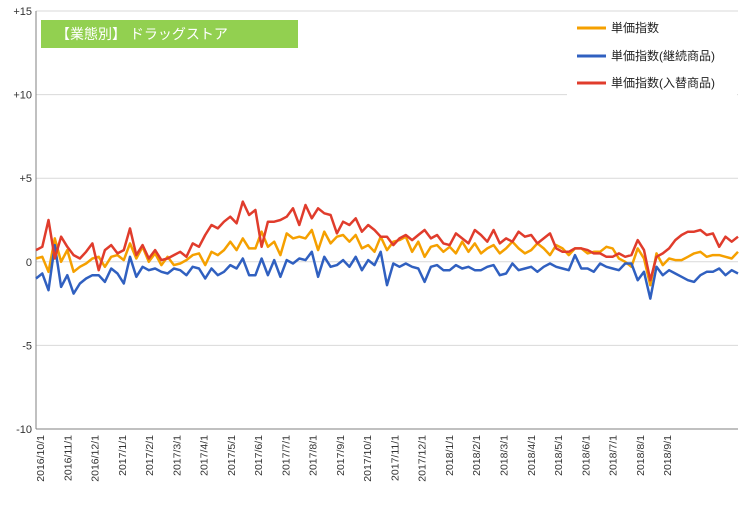 This screenshot has width=742, height=509. I want to click on legend-label: 単価指数, so click(635, 27).